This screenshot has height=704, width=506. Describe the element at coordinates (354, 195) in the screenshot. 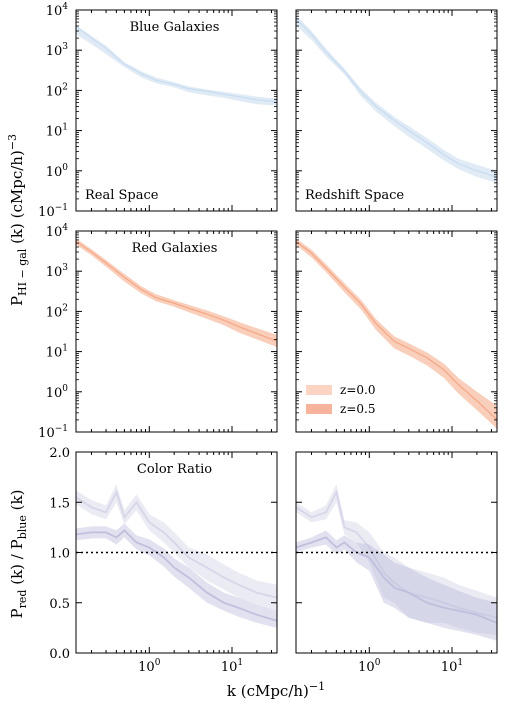

I see `panel-annotation: Redshift Space` at that location.